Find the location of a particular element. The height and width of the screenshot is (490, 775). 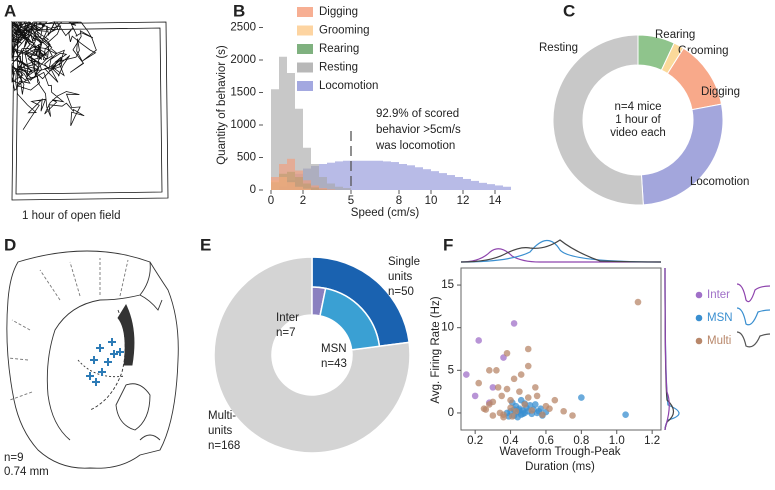

x-tick-label: 0.2 is located at coordinates (475, 441).